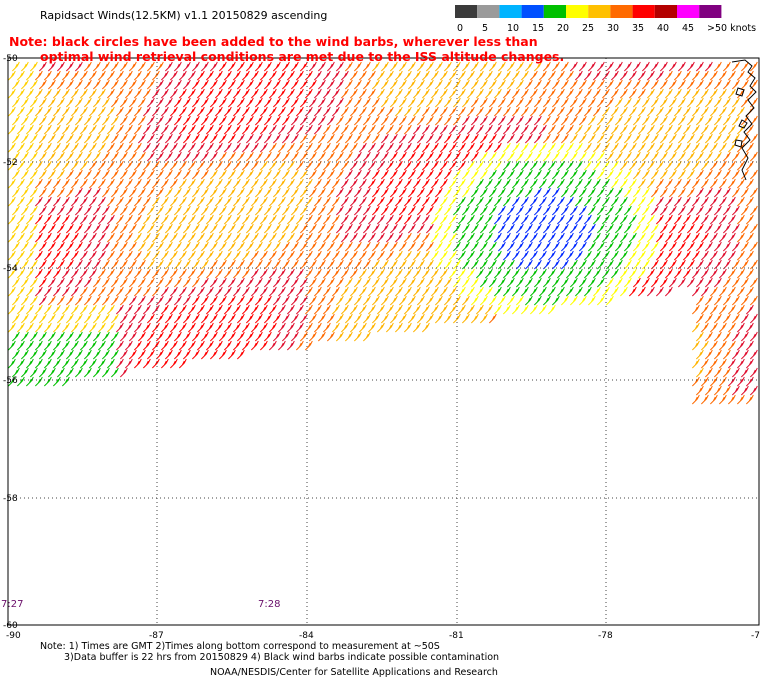 Image resolution: width=760 pixels, height=688 pixels. Describe the element at coordinates (156, 636) in the screenshot. I see `lon-label: -87` at that location.